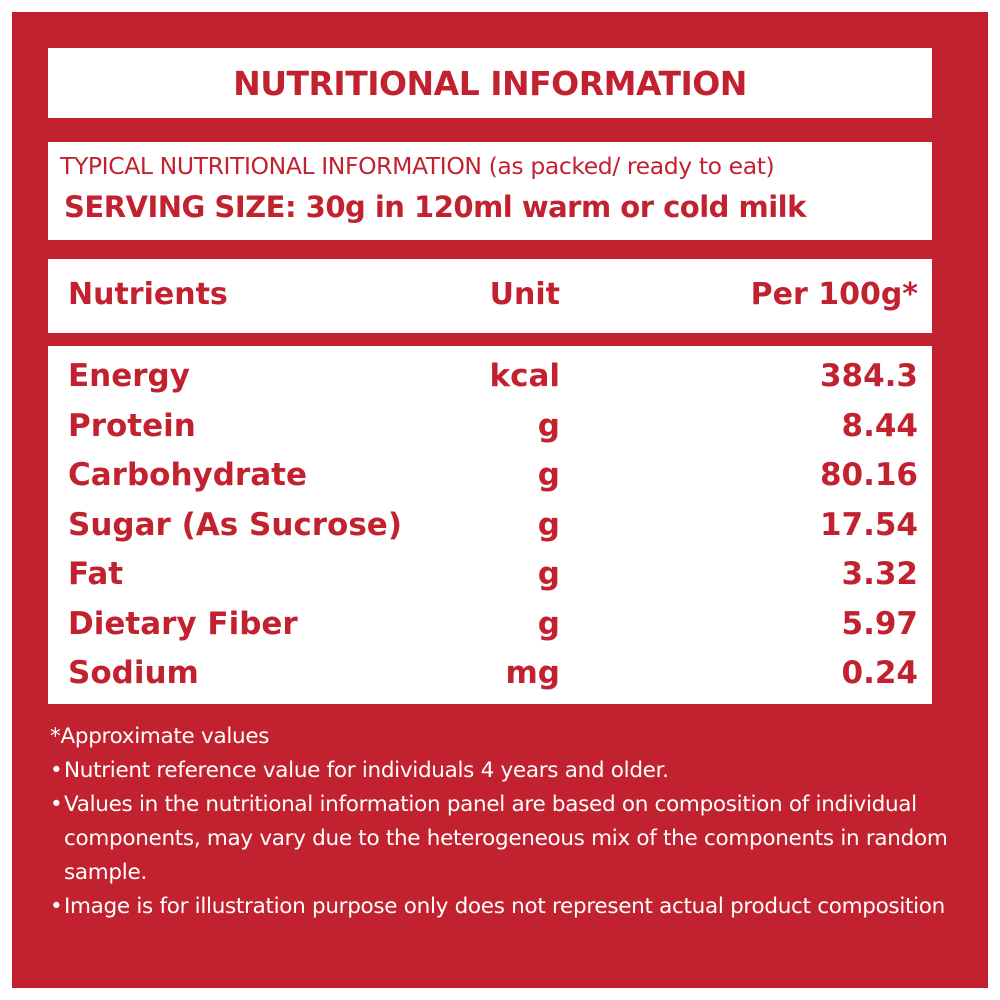  What do you see at coordinates (834, 294) in the screenshot?
I see `header-per-100g: Per 100g*` at bounding box center [834, 294].